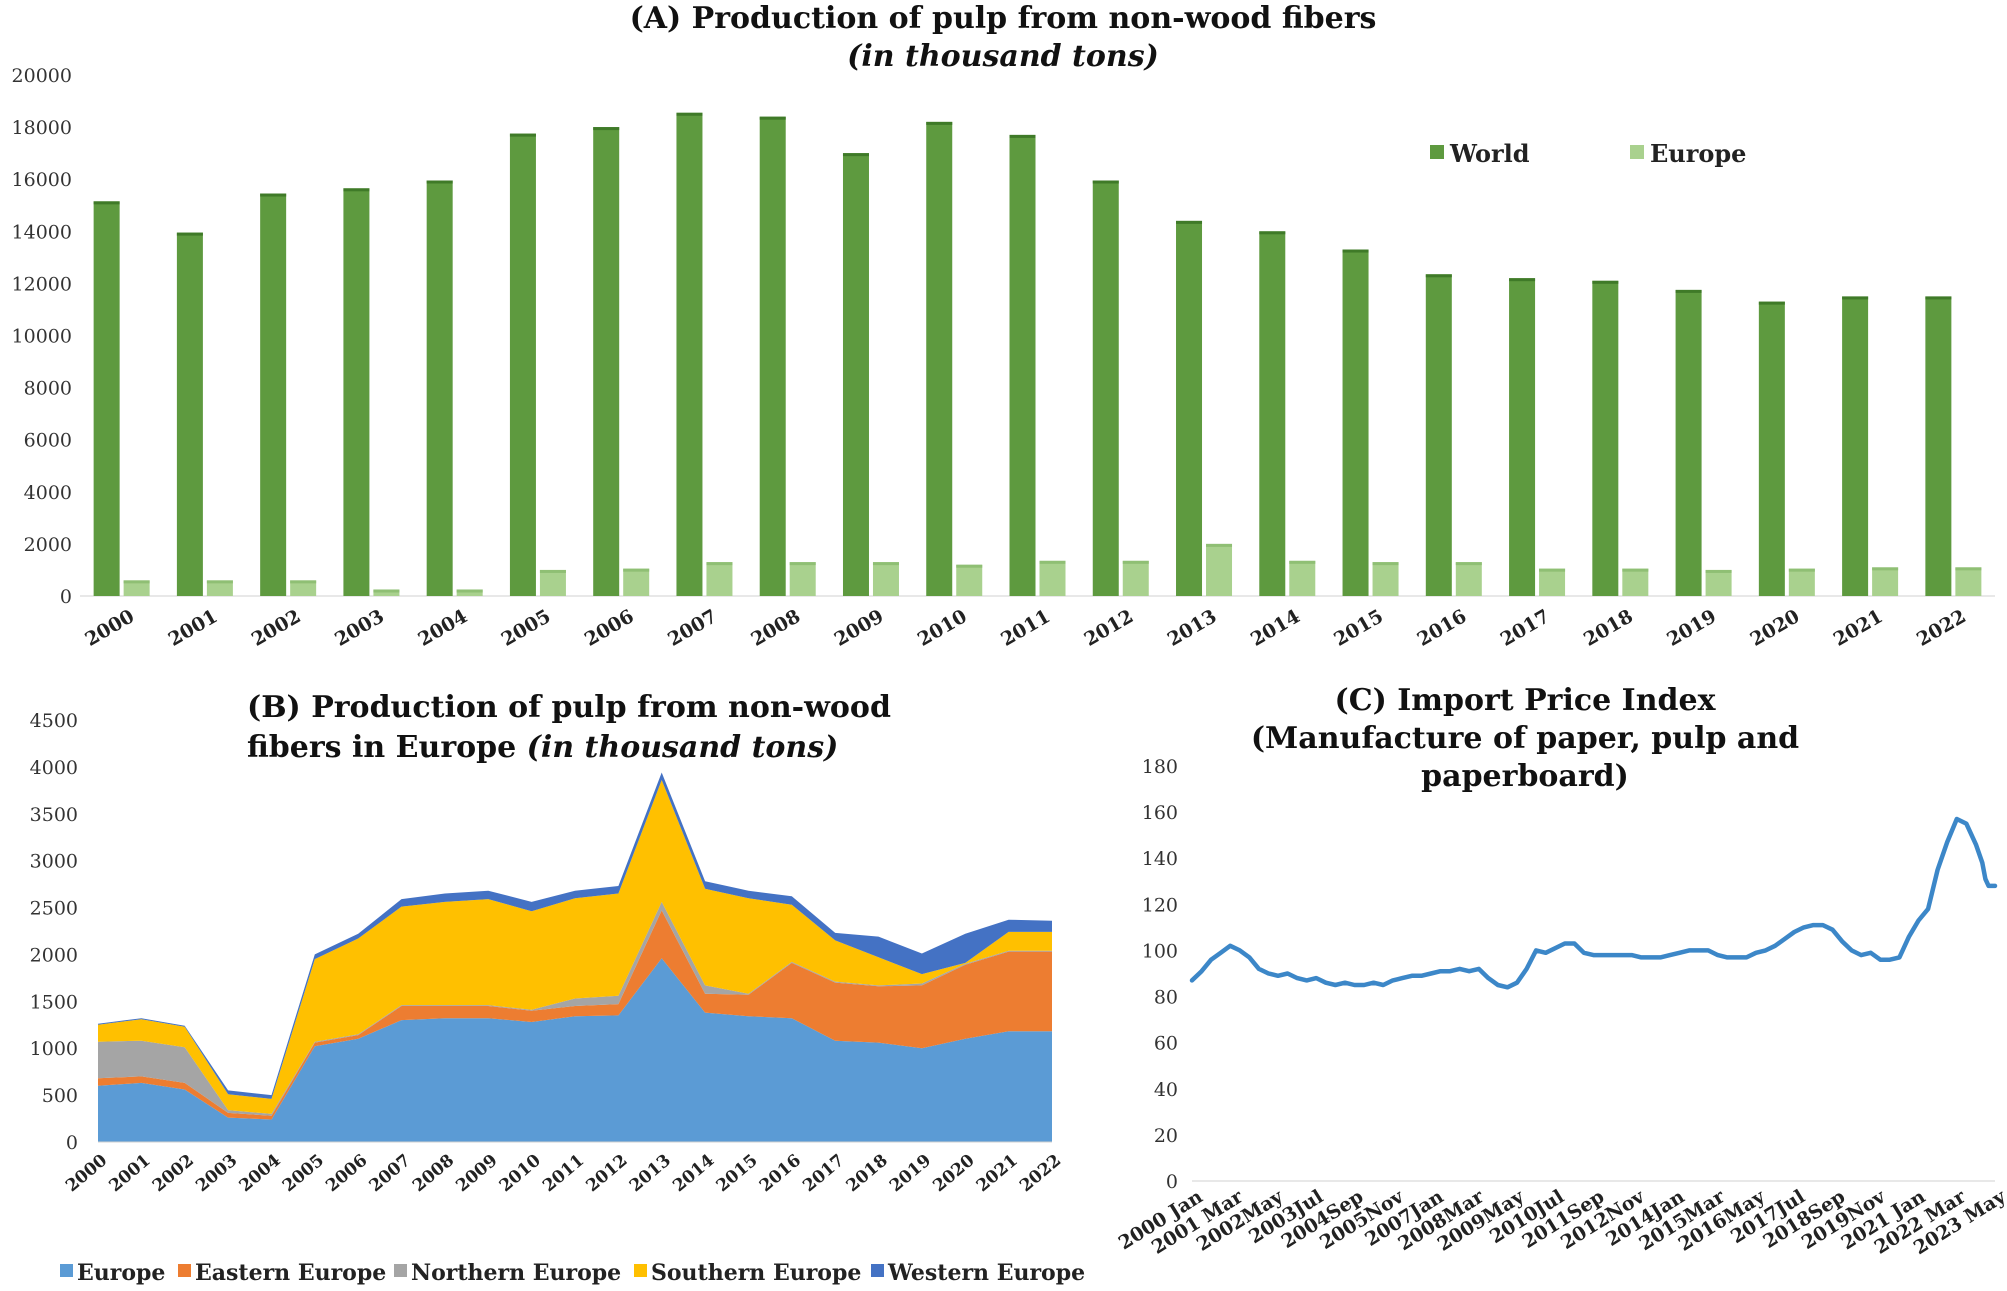 The height and width of the screenshot is (1291, 2007). Describe the element at coordinates (66, 597) in the screenshot. I see `chart-a-ytick-label: 0` at that location.